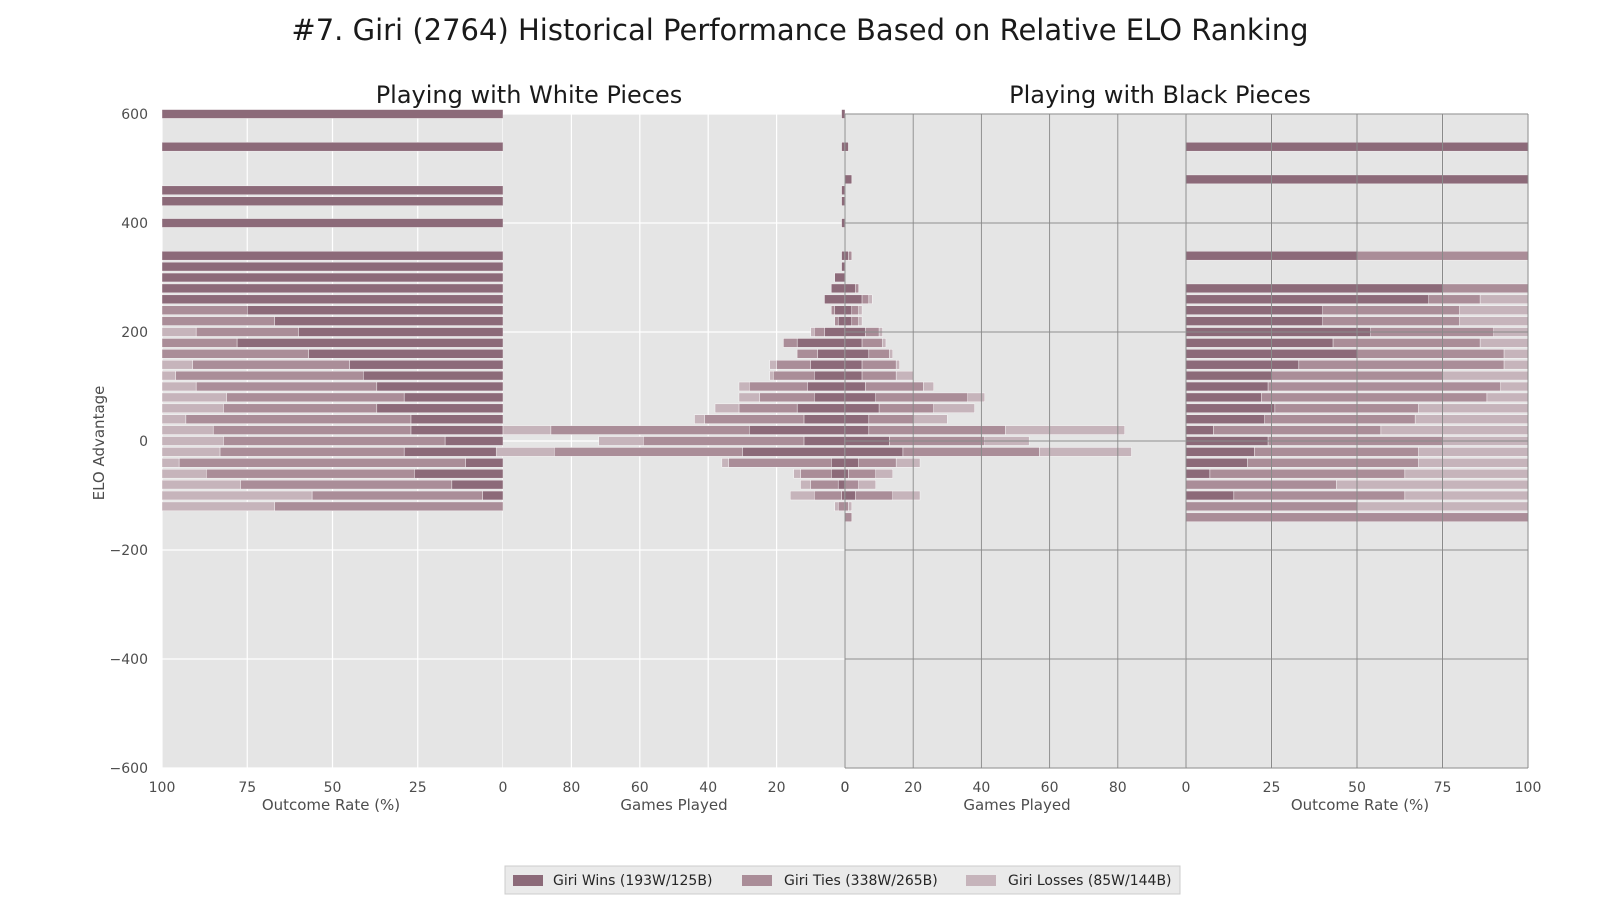 Image resolution: width=1600 pixels, height=900 pixels. I want to click on y-tick-label: −600, so click(129, 769).